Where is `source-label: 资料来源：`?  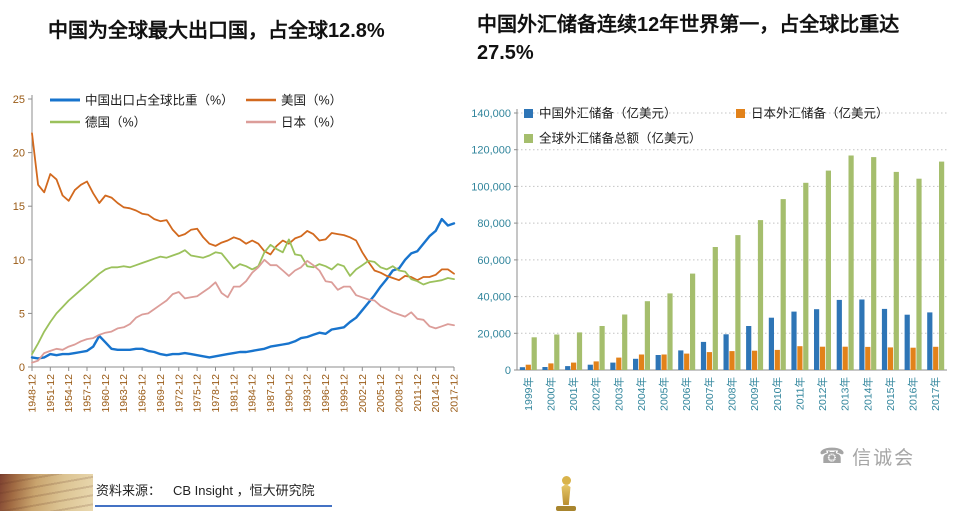 source-label: 资料来源： is located at coordinates (129, 490).